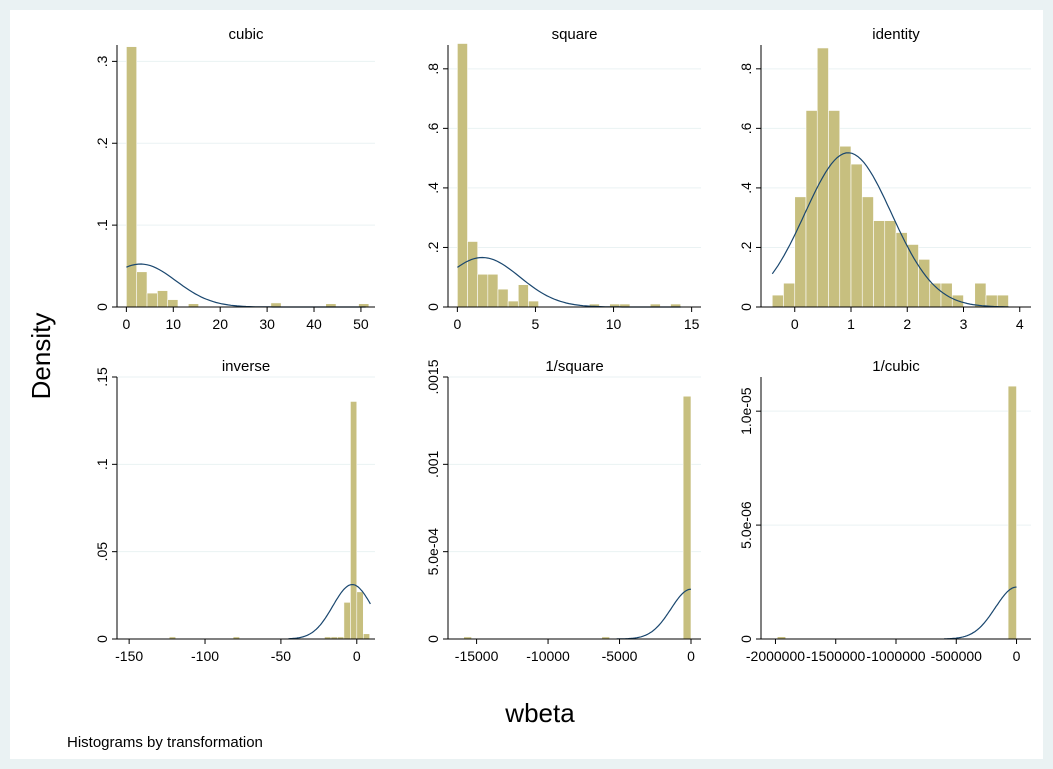 Image resolution: width=1053 pixels, height=769 pixels. I want to click on x-tick-label: 30, so click(267, 324).